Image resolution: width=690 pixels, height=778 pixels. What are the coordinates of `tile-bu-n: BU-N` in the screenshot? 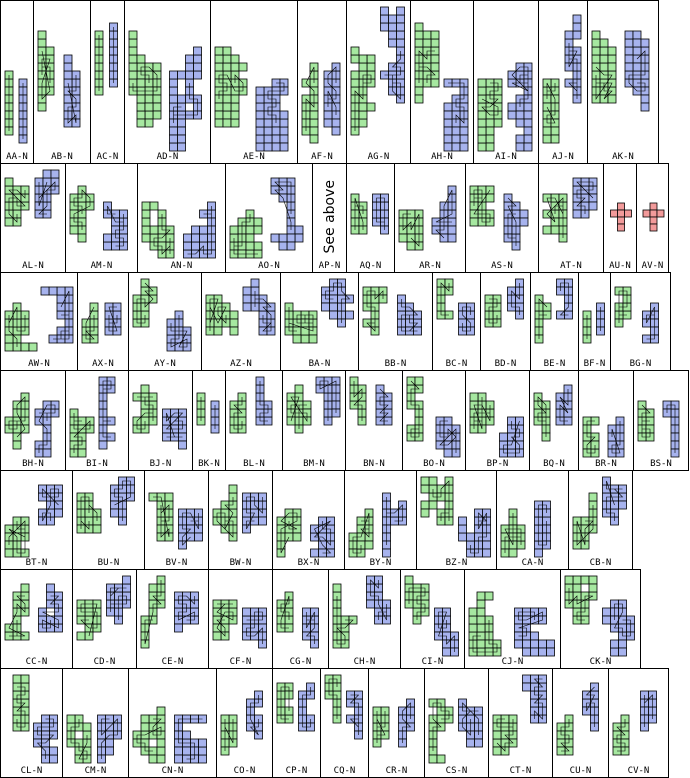 It's located at (108, 520).